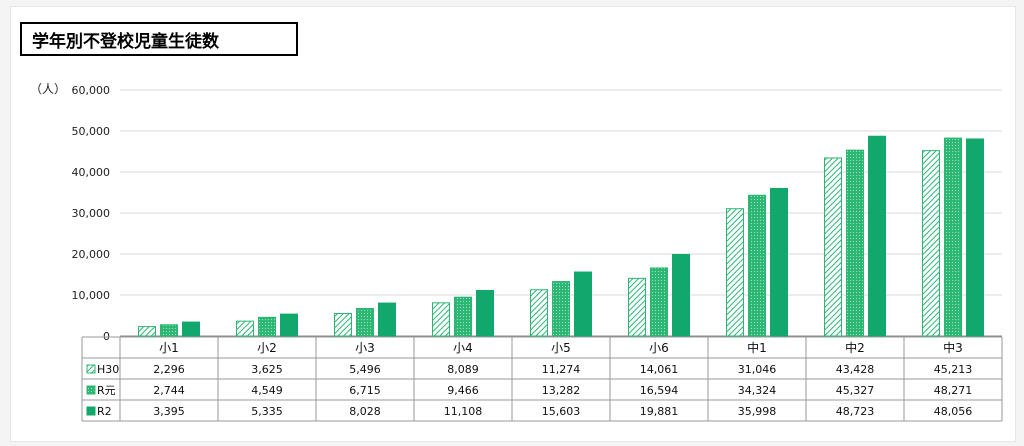 Image resolution: width=1024 pixels, height=446 pixels. What do you see at coordinates (463, 316) in the screenshot?
I see `bar-R元-小4` at bounding box center [463, 316].